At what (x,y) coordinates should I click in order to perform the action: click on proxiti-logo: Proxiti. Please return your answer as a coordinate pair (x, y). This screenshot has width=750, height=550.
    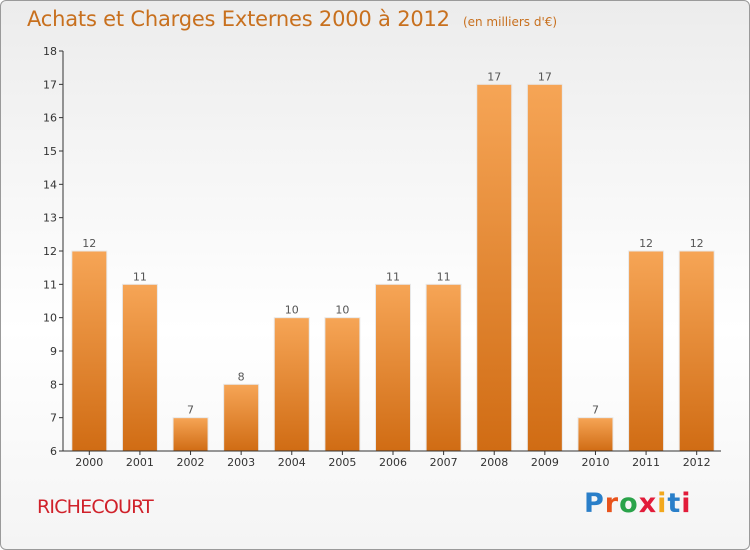
    Looking at the image, I should click on (638, 503).